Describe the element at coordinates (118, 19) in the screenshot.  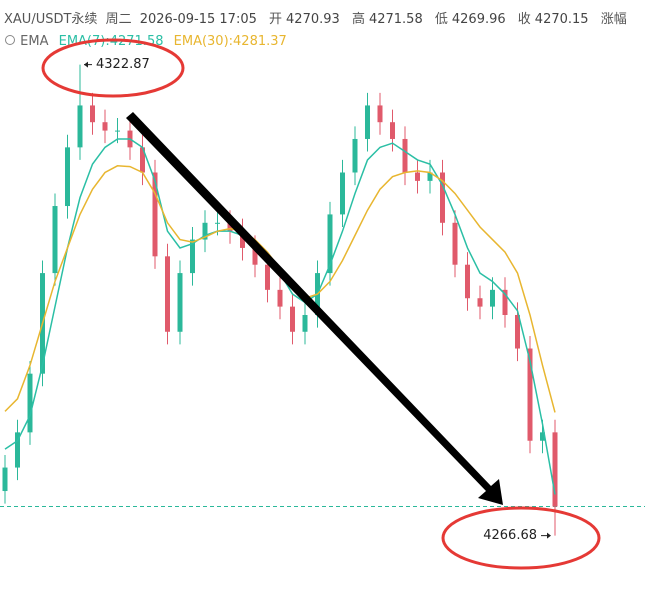
I see `weekday: 周二` at that location.